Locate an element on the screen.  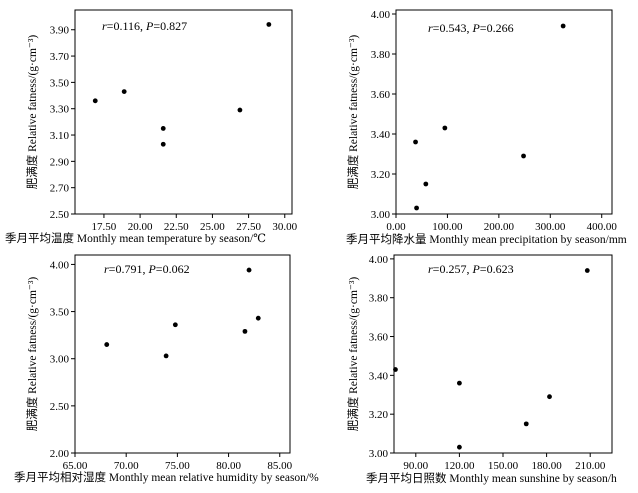
correlation-annotation: r=0.257, P=0.623 is located at coordinates (471, 269).